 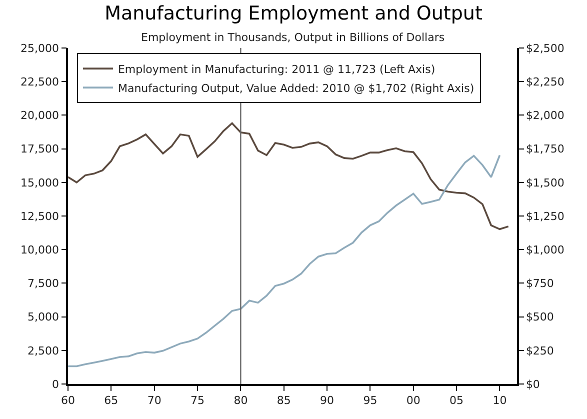 What do you see at coordinates (327, 400) in the screenshot?
I see `x-tick-label: 90` at bounding box center [327, 400].